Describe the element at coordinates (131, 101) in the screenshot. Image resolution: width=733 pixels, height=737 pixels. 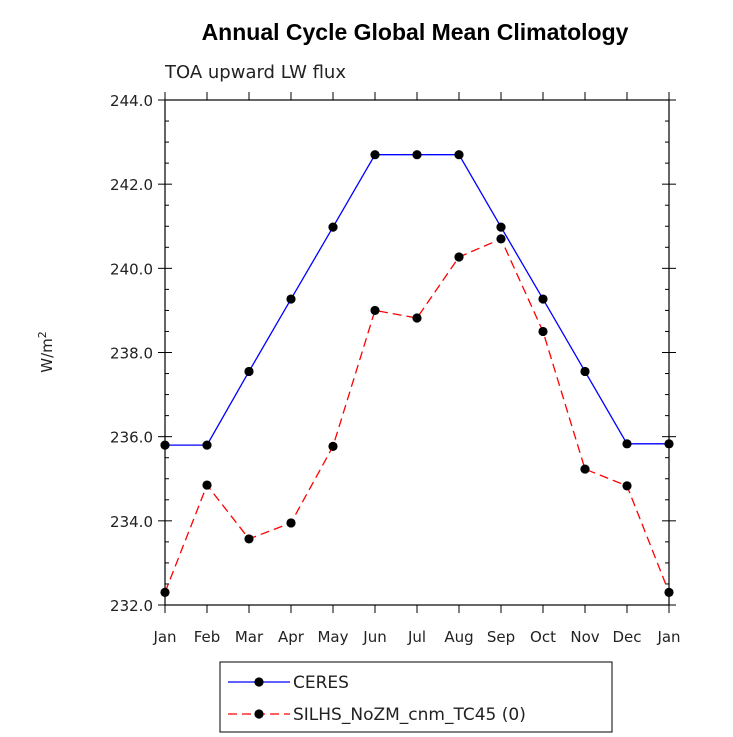
I see `y-tick-label: 244.0` at that location.